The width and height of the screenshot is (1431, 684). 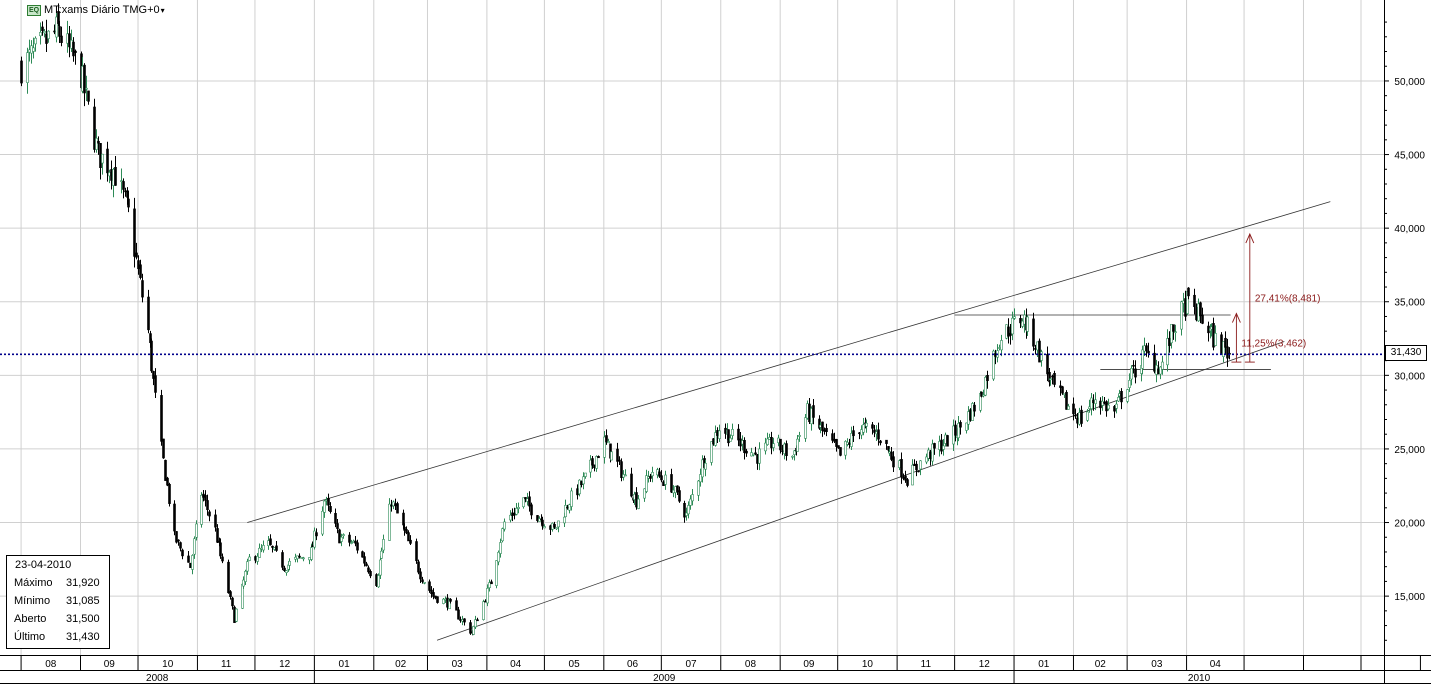 I want to click on x-year-label: 2008, so click(x=157, y=678).